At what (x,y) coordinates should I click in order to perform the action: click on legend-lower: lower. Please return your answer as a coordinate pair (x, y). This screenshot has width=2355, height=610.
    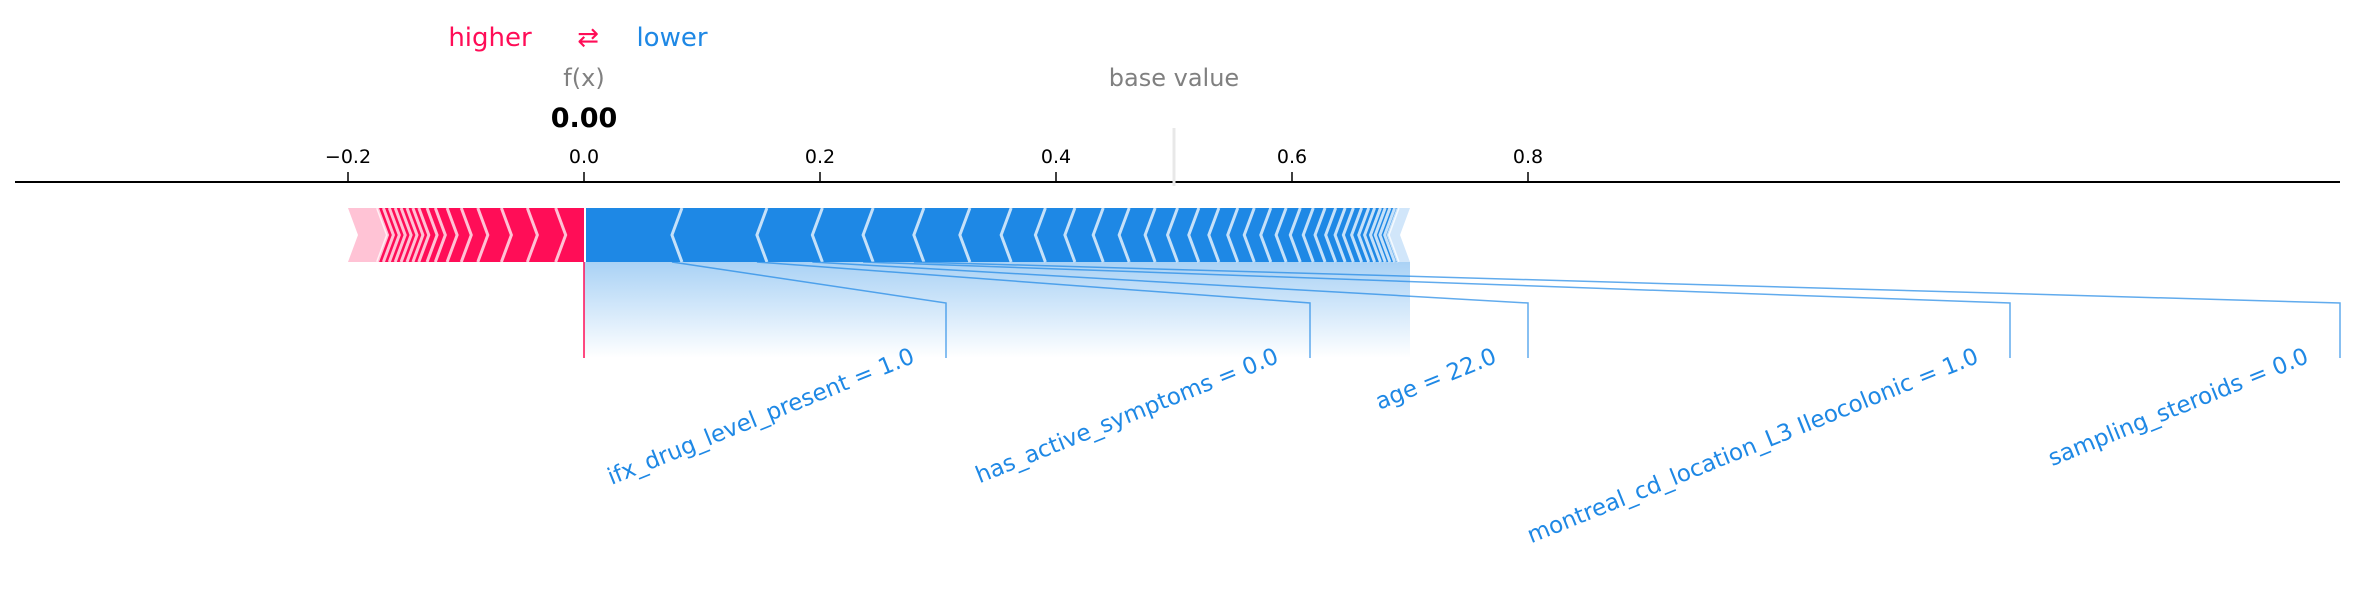
    Looking at the image, I should click on (671, 38).